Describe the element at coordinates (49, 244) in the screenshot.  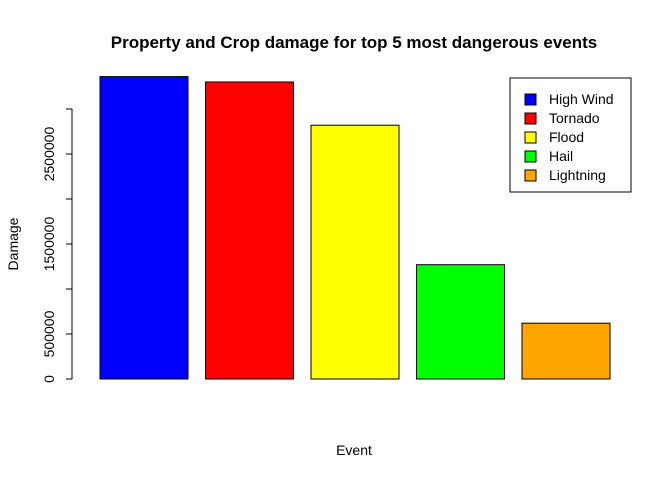
I see `y-tick-label: 1500000` at that location.